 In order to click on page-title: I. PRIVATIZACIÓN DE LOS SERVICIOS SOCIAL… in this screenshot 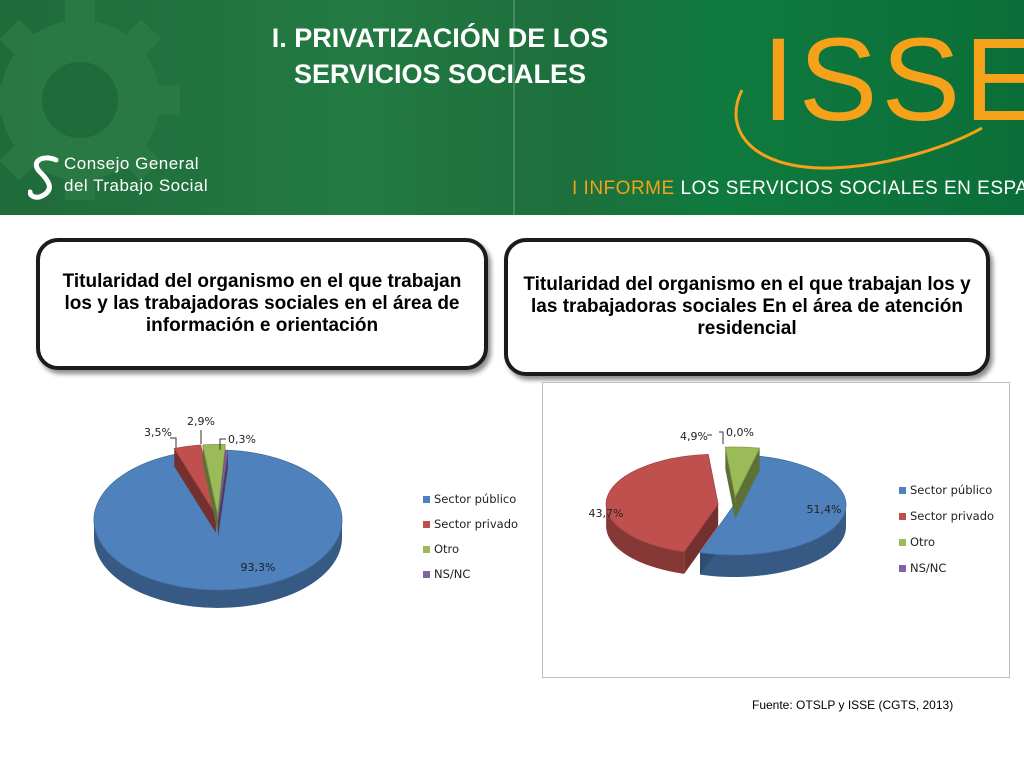, I will do `click(440, 56)`.